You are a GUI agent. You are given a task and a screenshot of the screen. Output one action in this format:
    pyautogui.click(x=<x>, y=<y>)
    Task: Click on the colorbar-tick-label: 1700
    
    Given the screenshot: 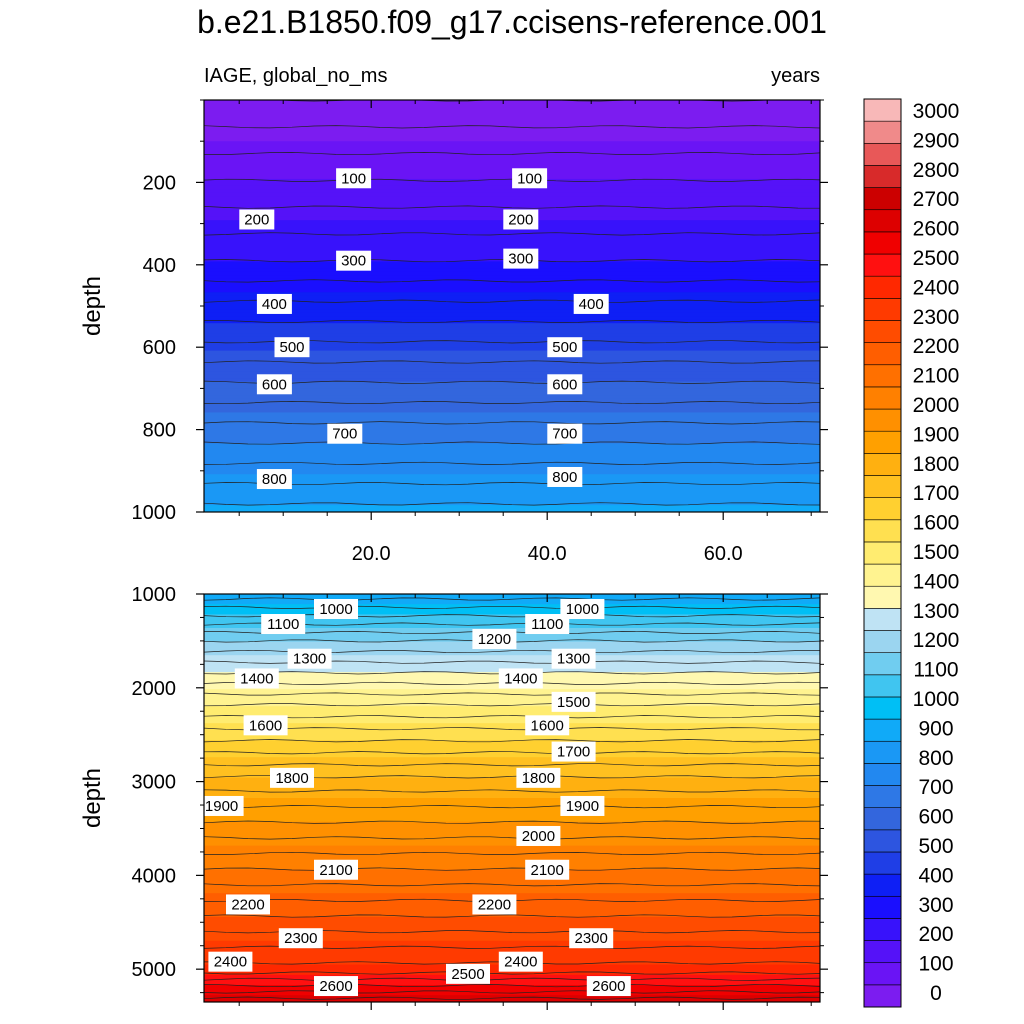 What is the action you would take?
    pyautogui.click(x=936, y=493)
    